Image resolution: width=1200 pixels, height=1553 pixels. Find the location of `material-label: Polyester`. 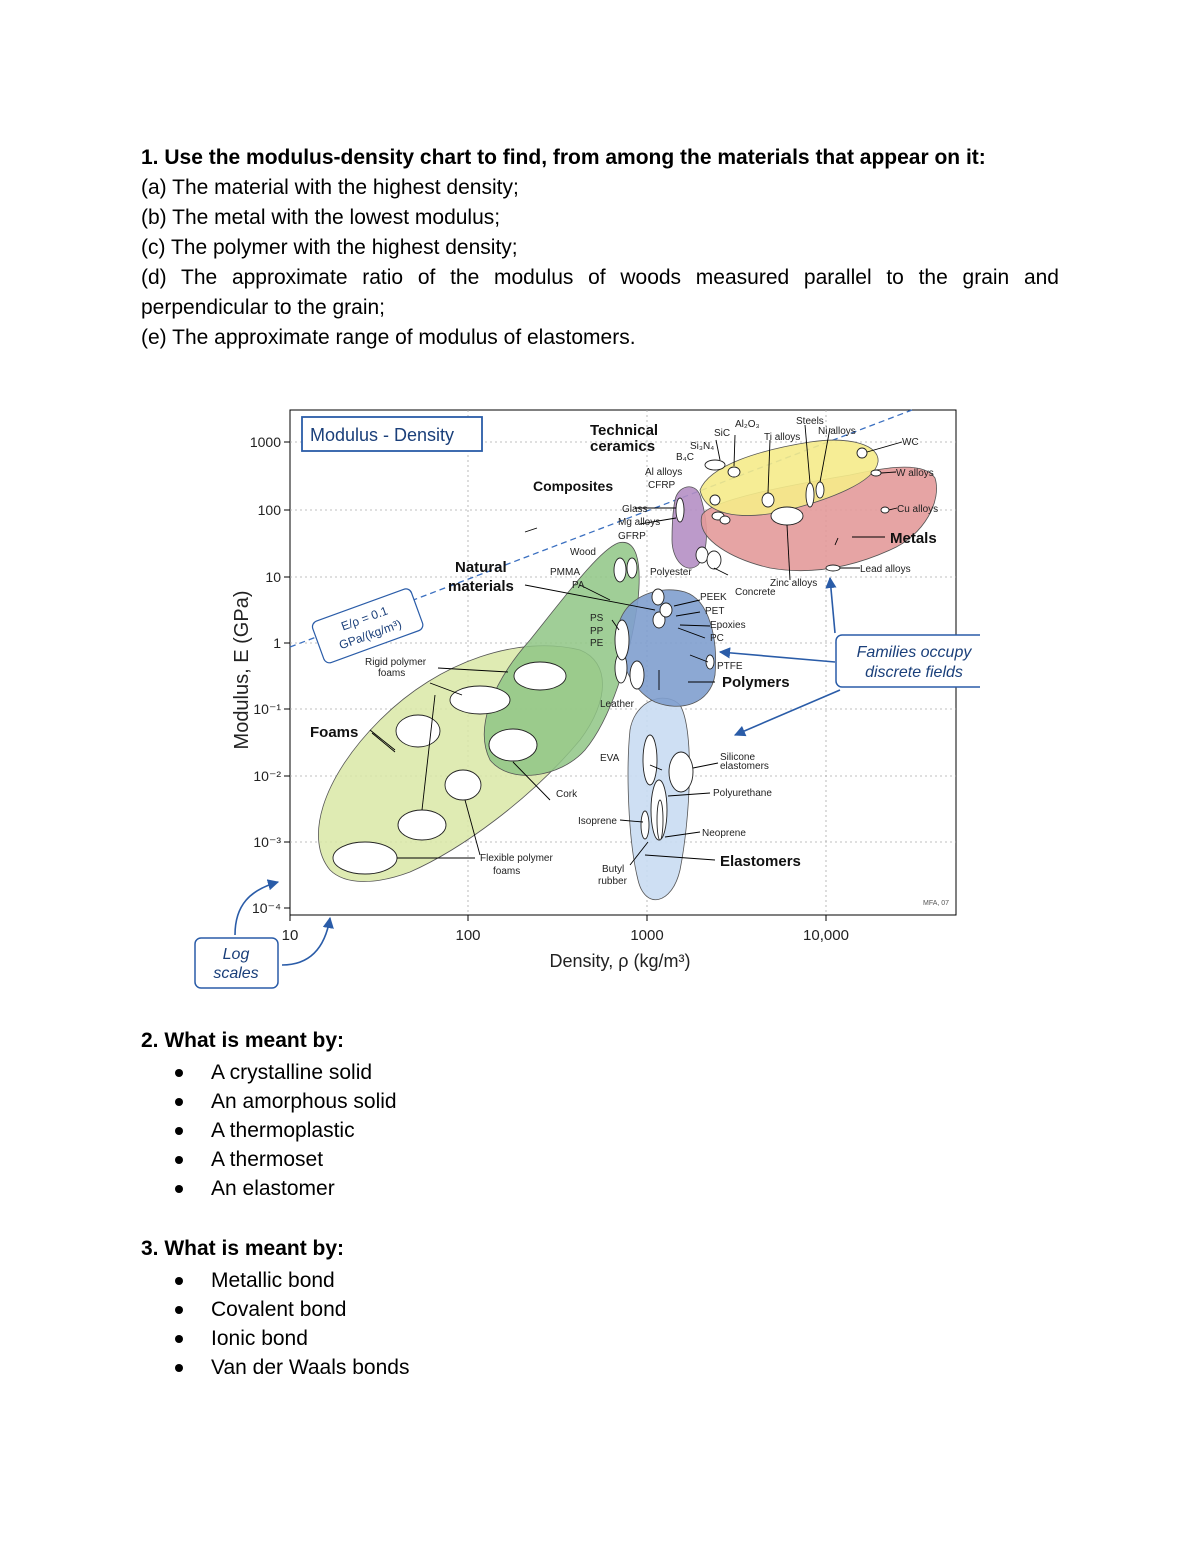

material-label: Polyester is located at coordinates (671, 572).